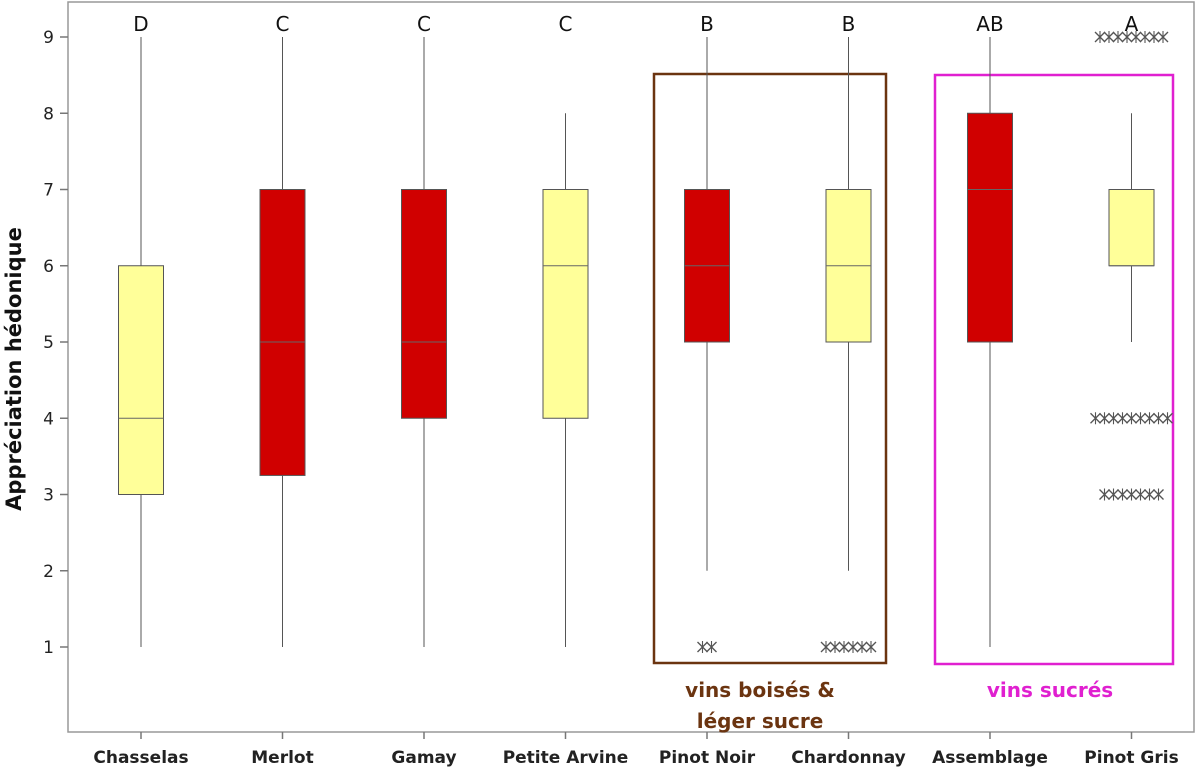  What do you see at coordinates (423, 758) in the screenshot?
I see `x-tick-label: Gamay` at bounding box center [423, 758].